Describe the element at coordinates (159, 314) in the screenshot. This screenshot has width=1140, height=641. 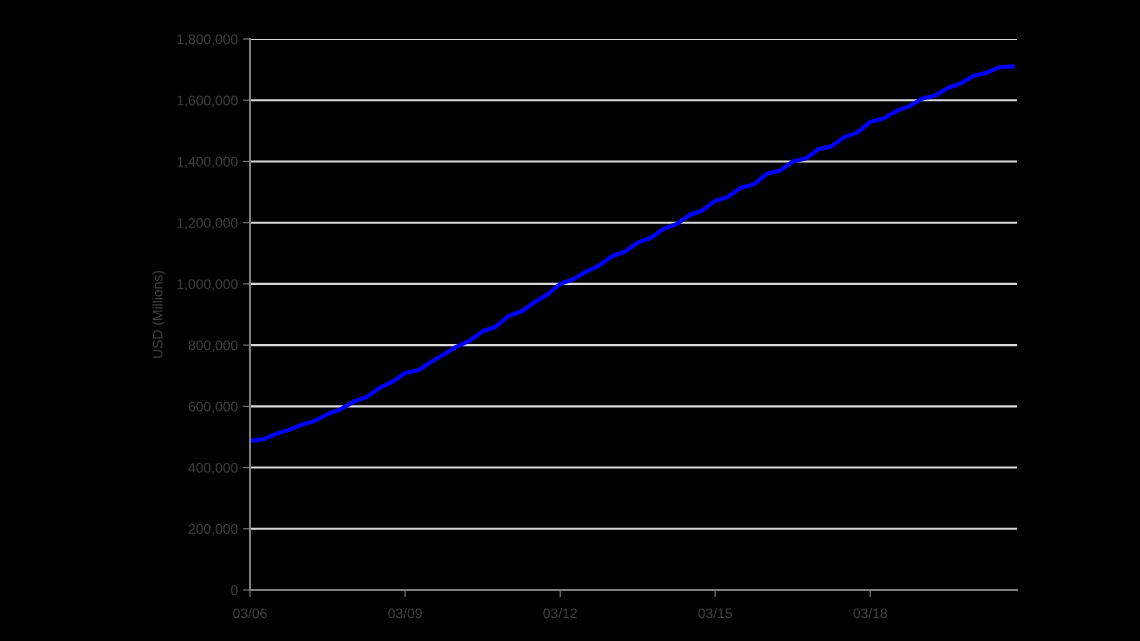
I see `y-axis-title: USD (Millions)` at that location.